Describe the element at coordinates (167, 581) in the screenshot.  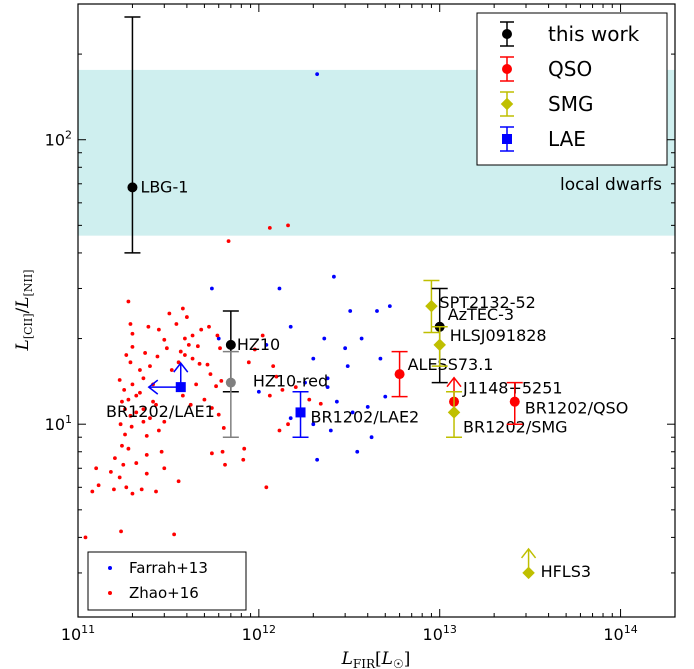
I see `legend-small: Farrah+13 Zhao+16` at that location.